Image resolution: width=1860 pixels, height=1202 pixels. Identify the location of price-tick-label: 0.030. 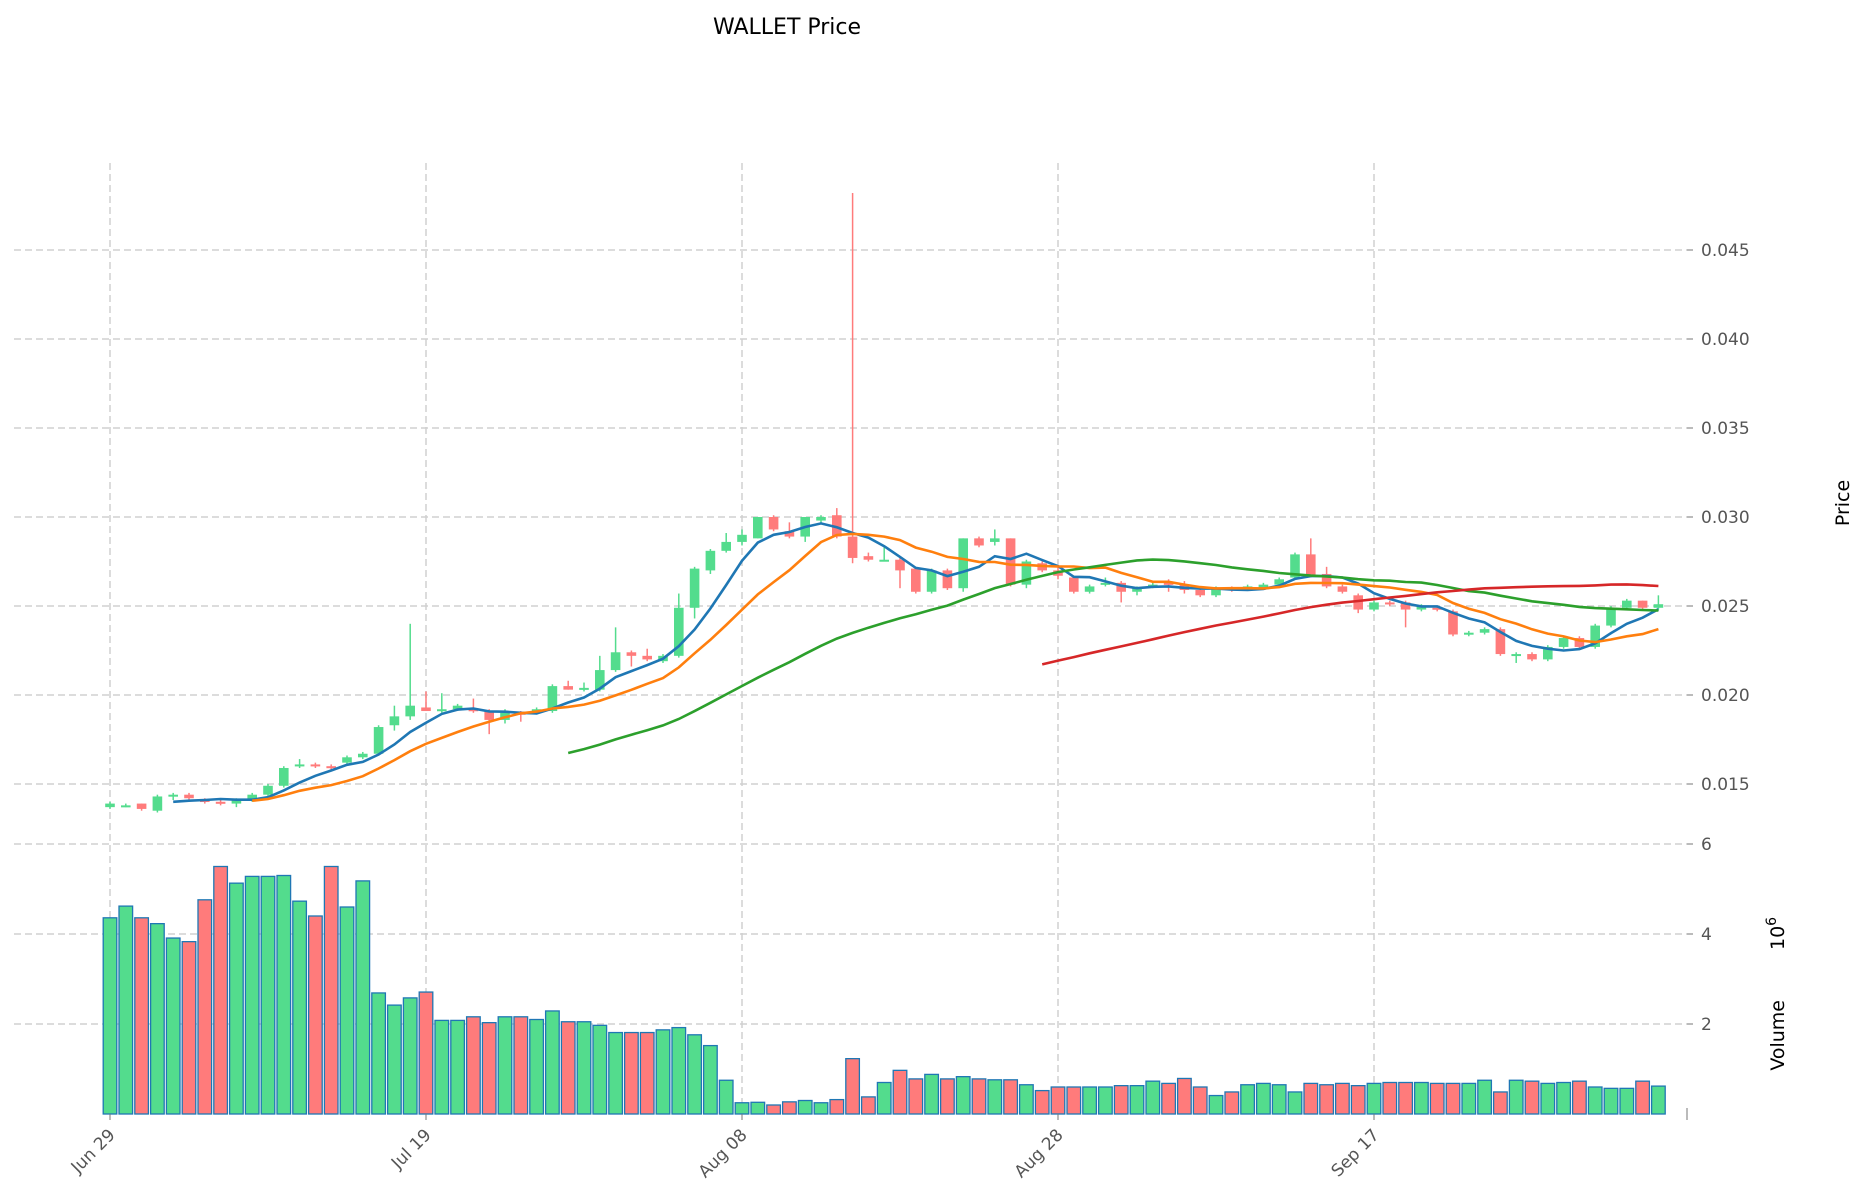
(1725, 518).